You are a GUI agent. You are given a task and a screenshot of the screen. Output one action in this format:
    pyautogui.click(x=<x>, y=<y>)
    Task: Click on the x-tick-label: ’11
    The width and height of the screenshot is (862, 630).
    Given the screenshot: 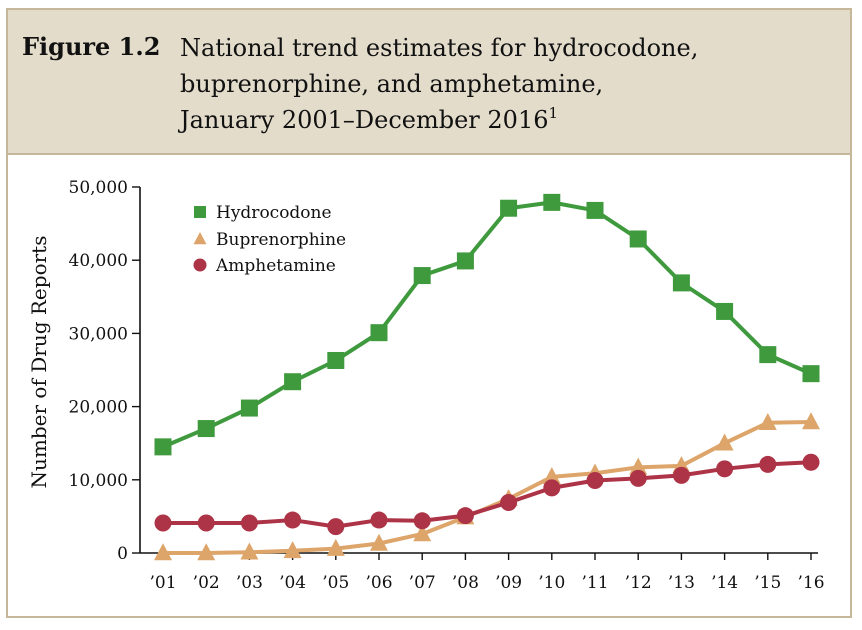 What is the action you would take?
    pyautogui.click(x=594, y=583)
    